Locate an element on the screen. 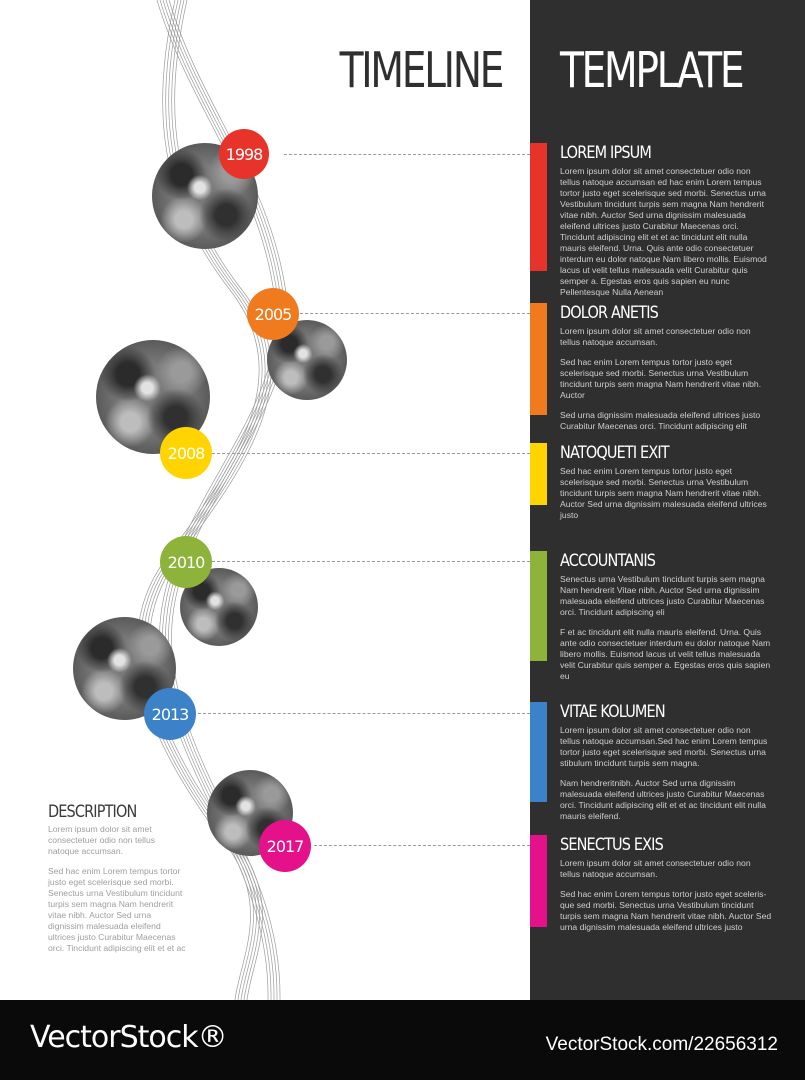 Image resolution: width=805 pixels, height=1080 pixels. entry-heading: DOLOR ANETIS is located at coordinates (609, 313).